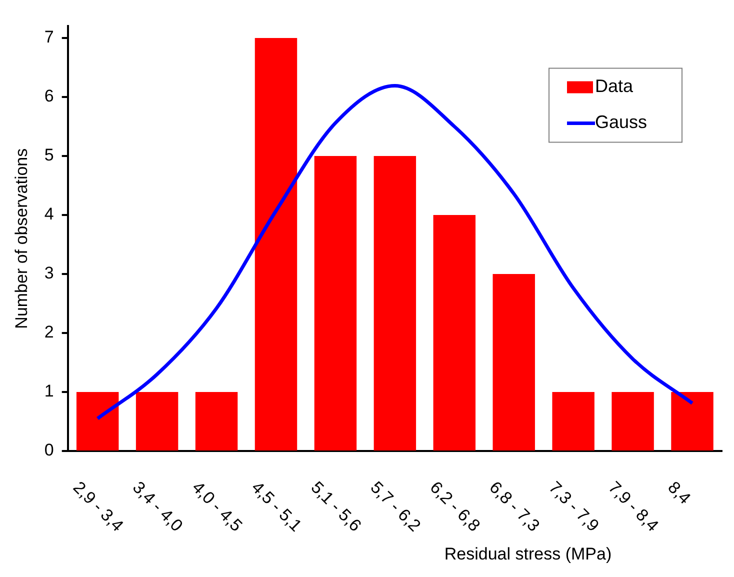  Describe the element at coordinates (621, 122) in the screenshot. I see `legend-label: Gauss` at that location.